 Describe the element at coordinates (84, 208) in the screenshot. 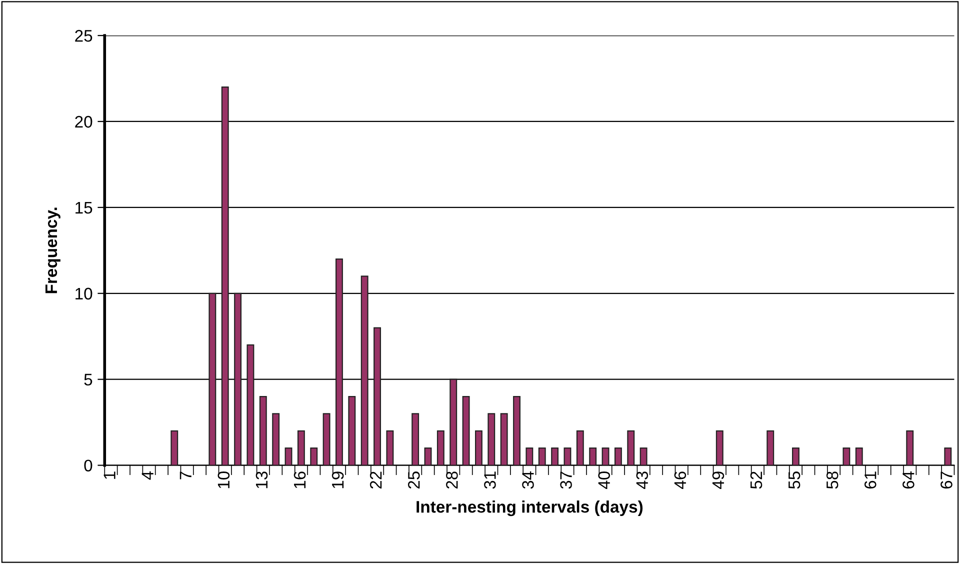

I see `y-tick-label: 15` at that location.